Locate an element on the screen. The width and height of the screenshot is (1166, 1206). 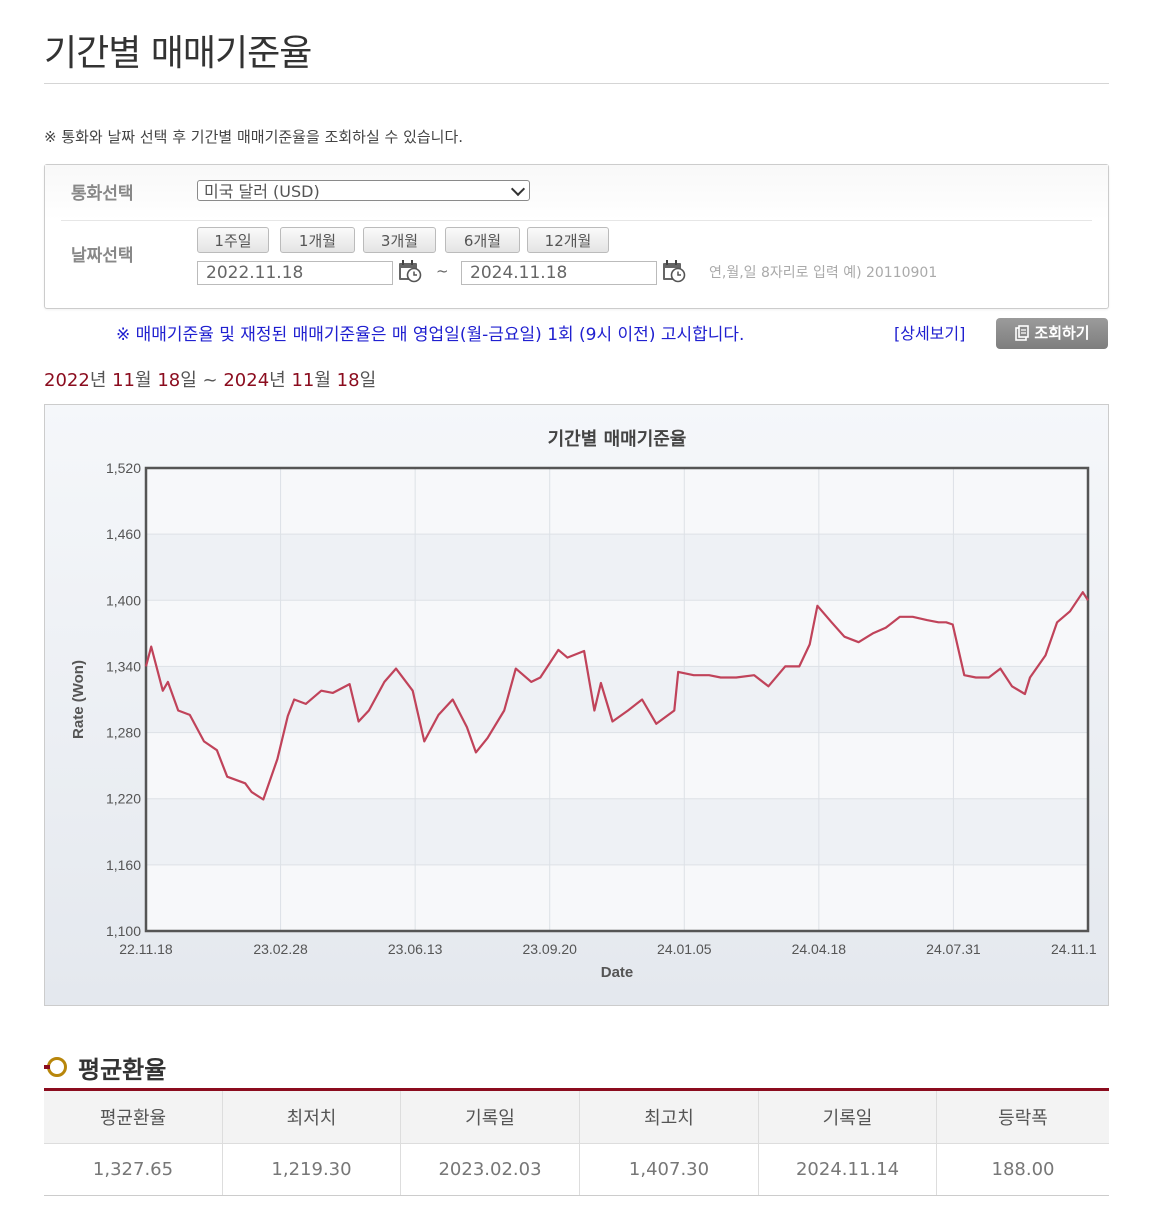
search-button-label: 조회하기 is located at coordinates (1062, 333).